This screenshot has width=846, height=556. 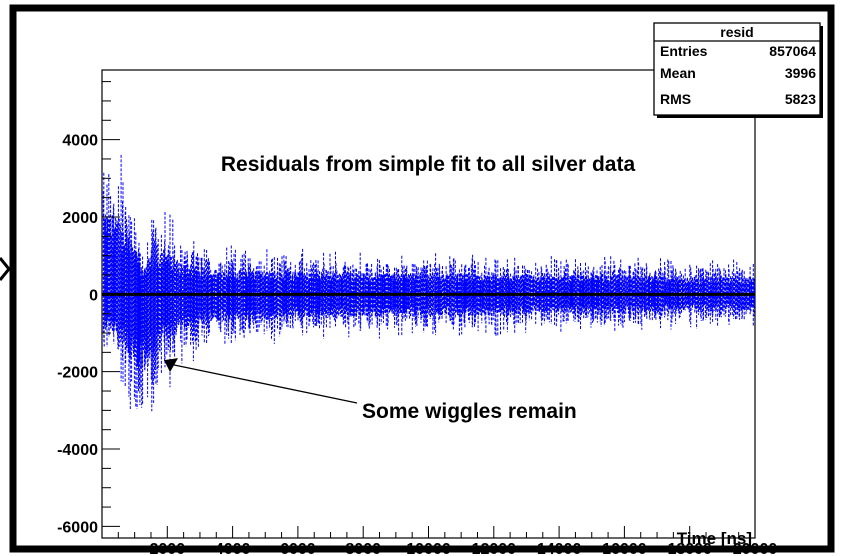 What do you see at coordinates (363, 548) in the screenshot?
I see `x-tick-label: 8000` at bounding box center [363, 548].